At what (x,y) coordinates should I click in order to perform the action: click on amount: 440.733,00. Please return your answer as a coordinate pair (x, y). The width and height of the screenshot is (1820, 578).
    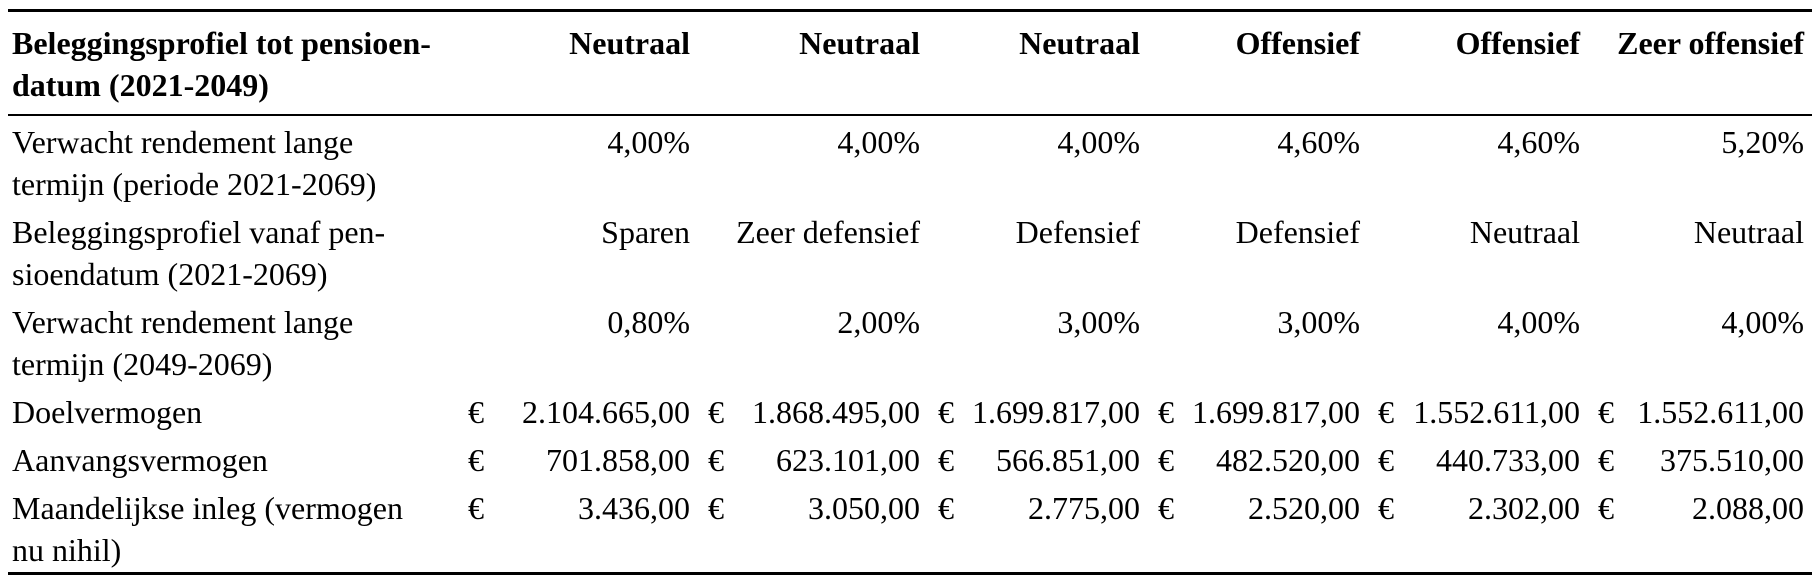
    Looking at the image, I should click on (1508, 460).